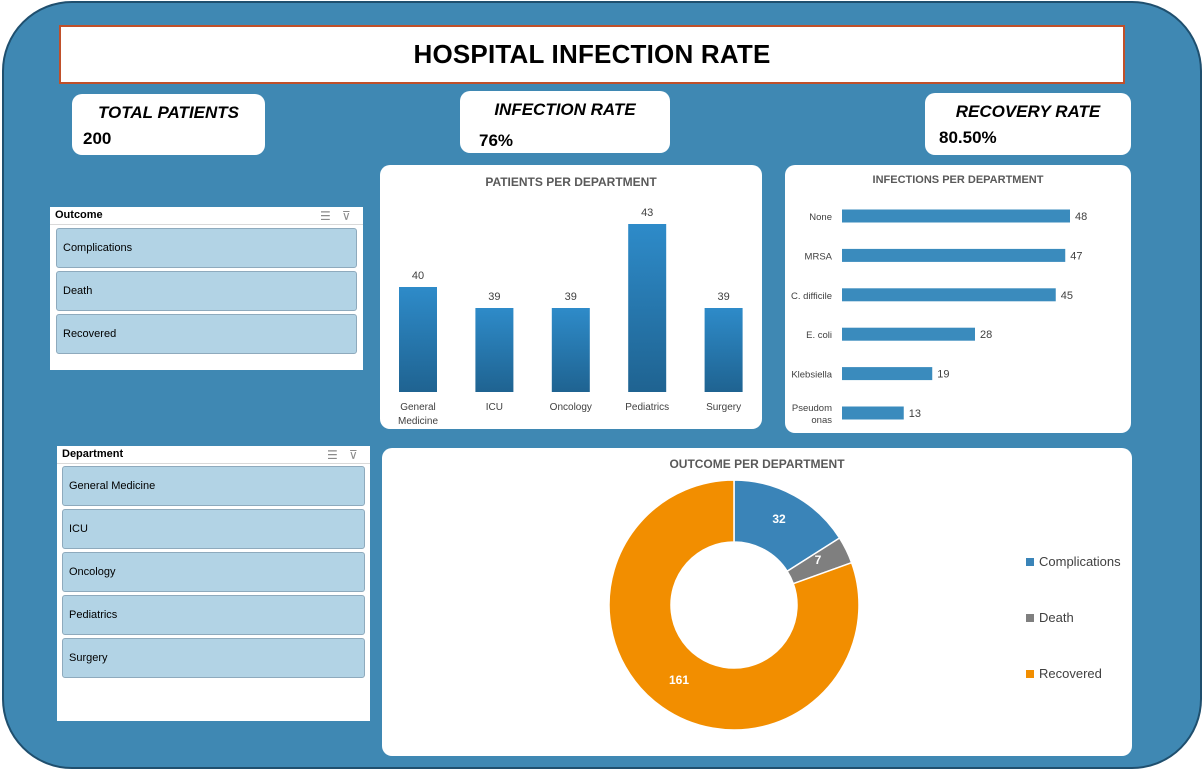  Describe the element at coordinates (79, 215) in the screenshot. I see `outcome-slicer-header: Outcome` at that location.